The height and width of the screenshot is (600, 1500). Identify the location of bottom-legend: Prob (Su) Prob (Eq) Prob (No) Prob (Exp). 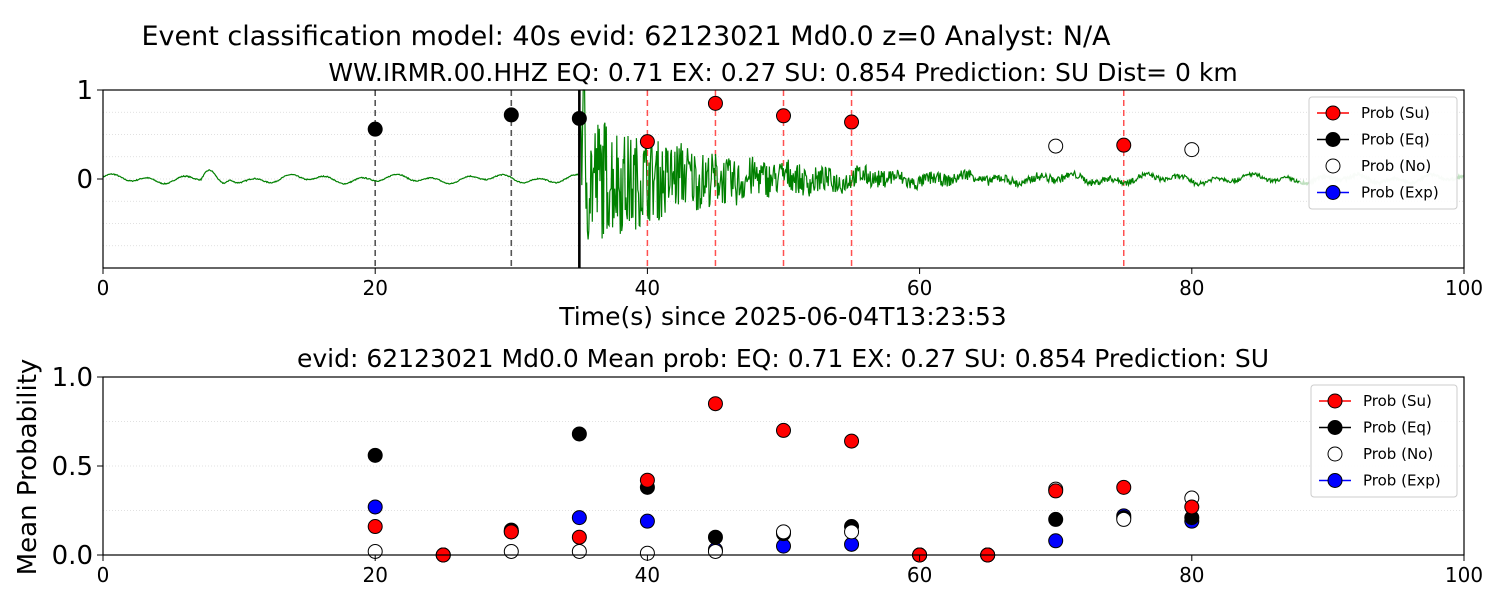
(1384, 441).